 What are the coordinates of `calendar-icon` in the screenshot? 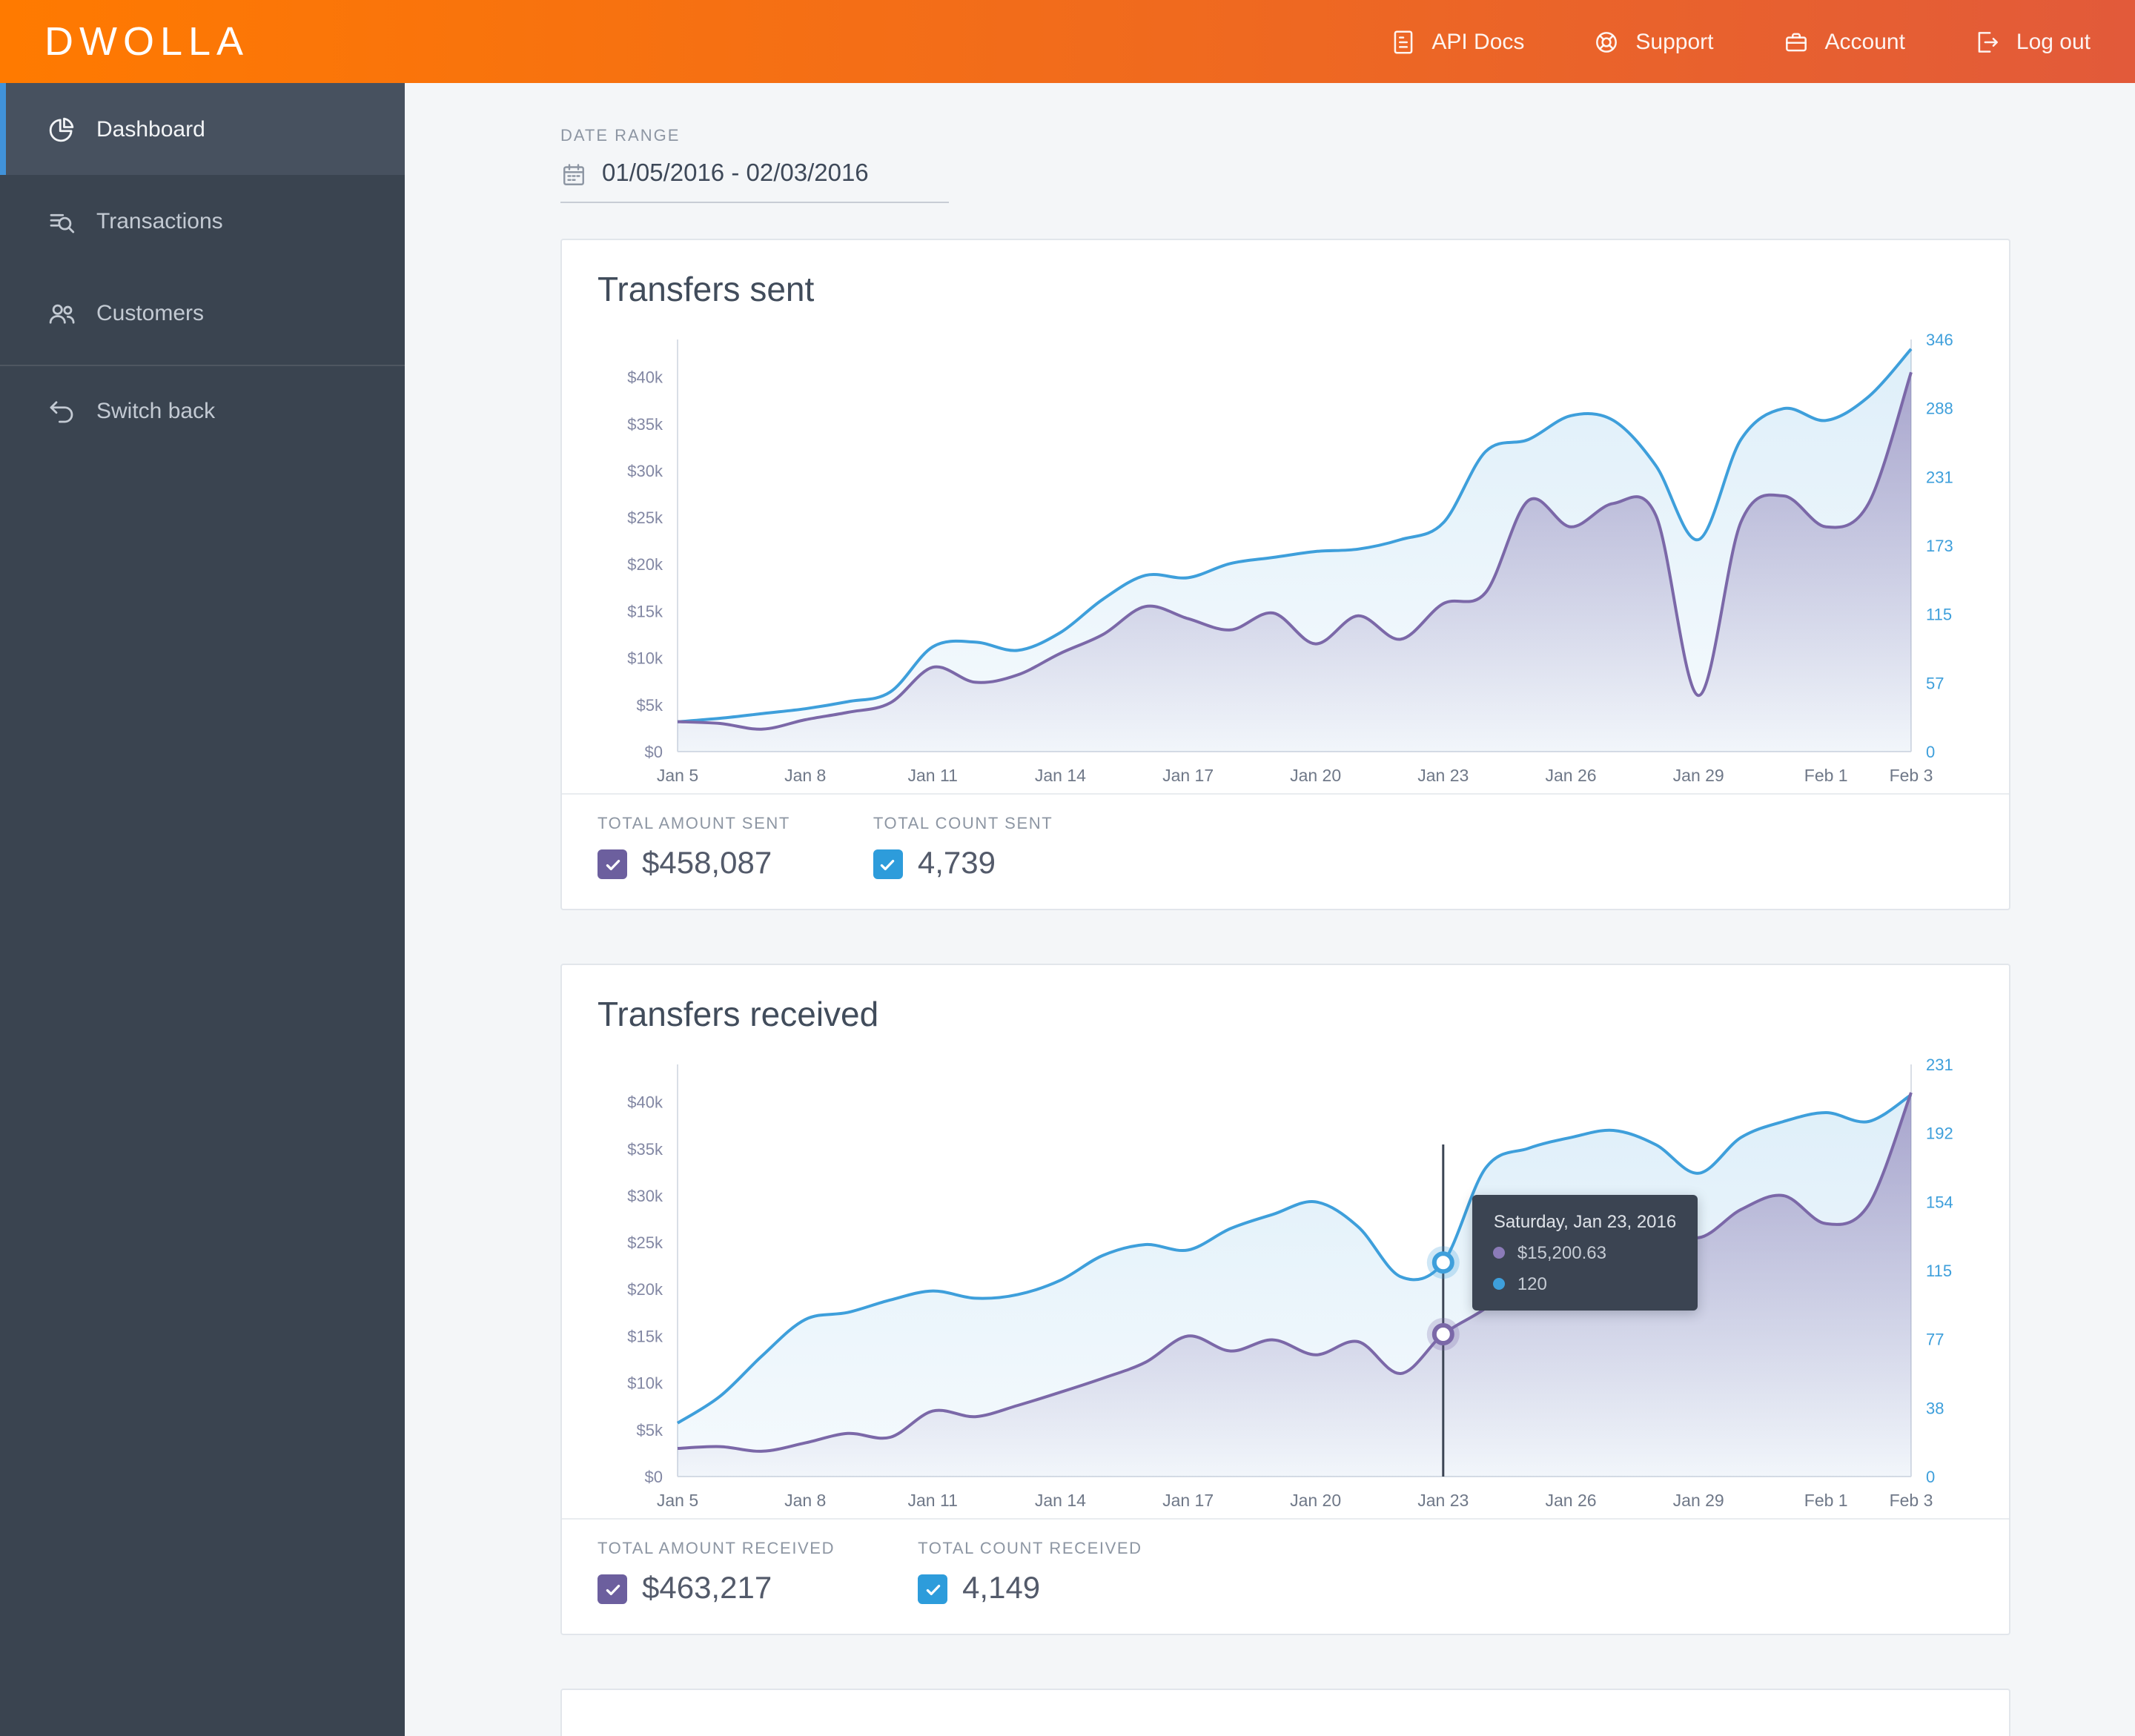 It's located at (573, 175).